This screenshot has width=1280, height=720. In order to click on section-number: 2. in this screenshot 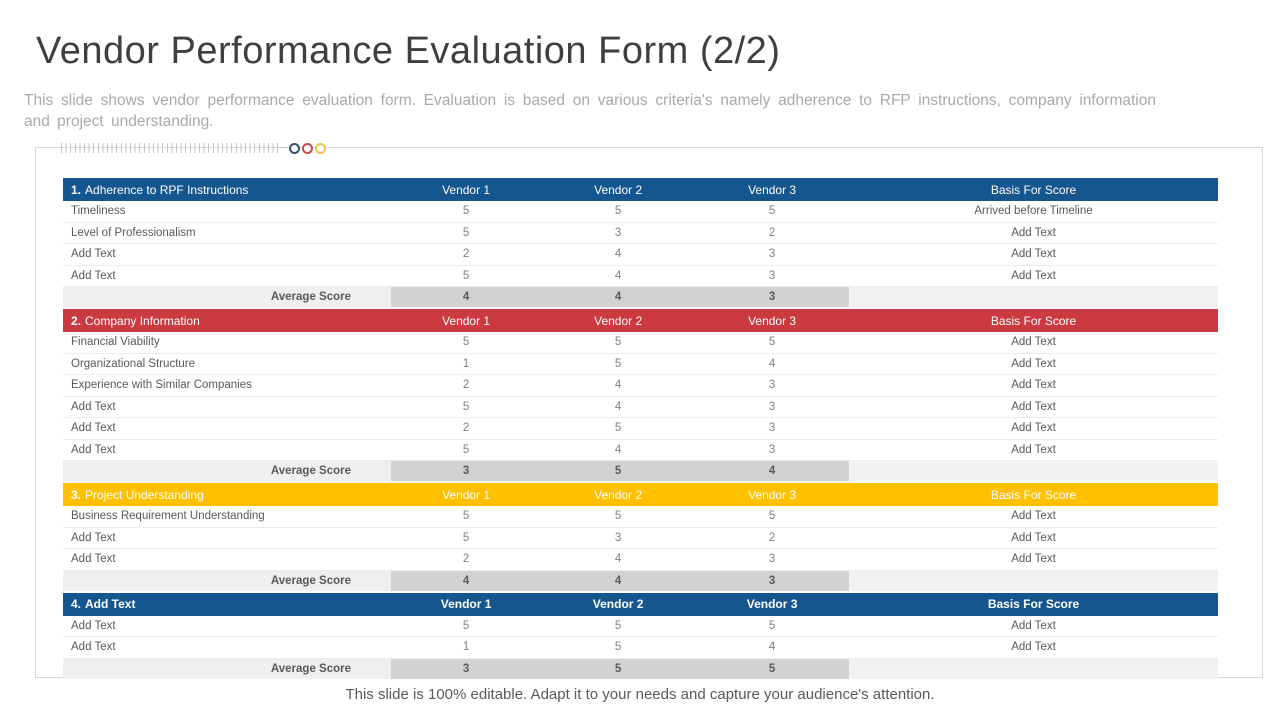, I will do `click(76, 320)`.